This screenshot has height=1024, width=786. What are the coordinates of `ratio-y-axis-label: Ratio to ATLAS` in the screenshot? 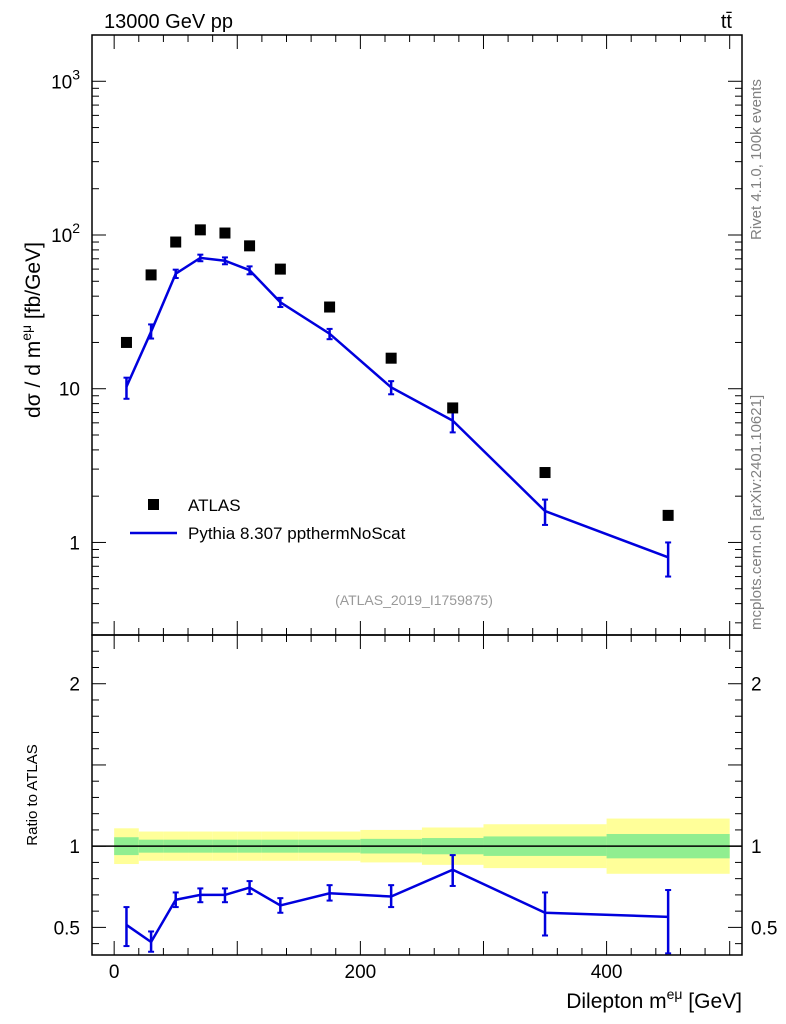 It's located at (32, 794).